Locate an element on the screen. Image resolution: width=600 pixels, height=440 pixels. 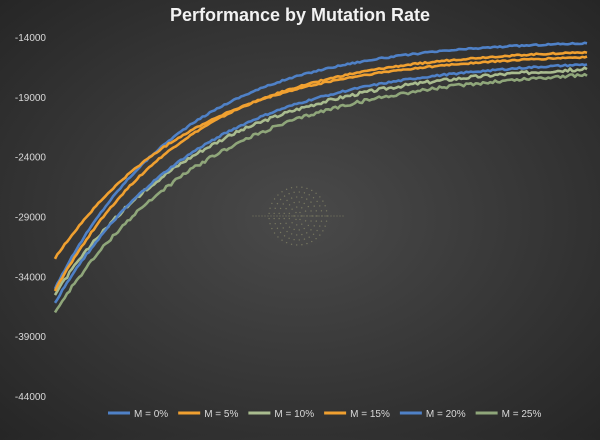
legend-label: M = 5% is located at coordinates (221, 414).